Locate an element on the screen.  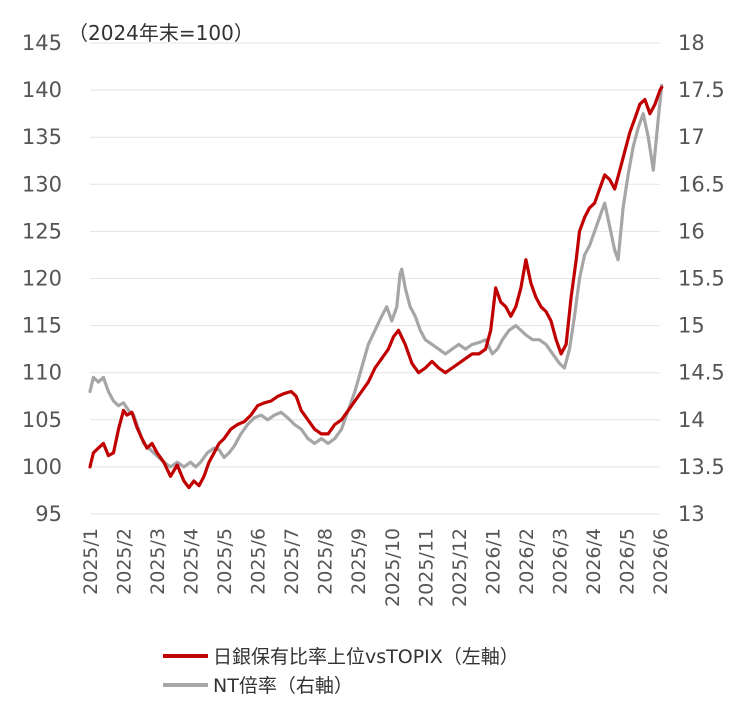
left-tick-label: 125 is located at coordinates (42, 231).